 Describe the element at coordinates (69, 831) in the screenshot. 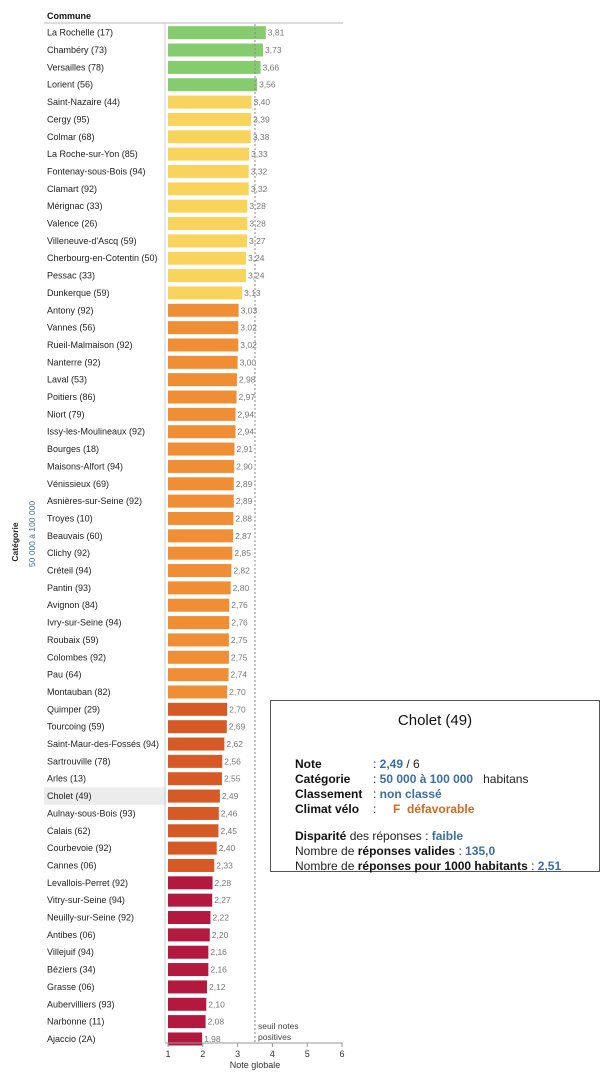

I see `bar-label: Calais (62)` at that location.